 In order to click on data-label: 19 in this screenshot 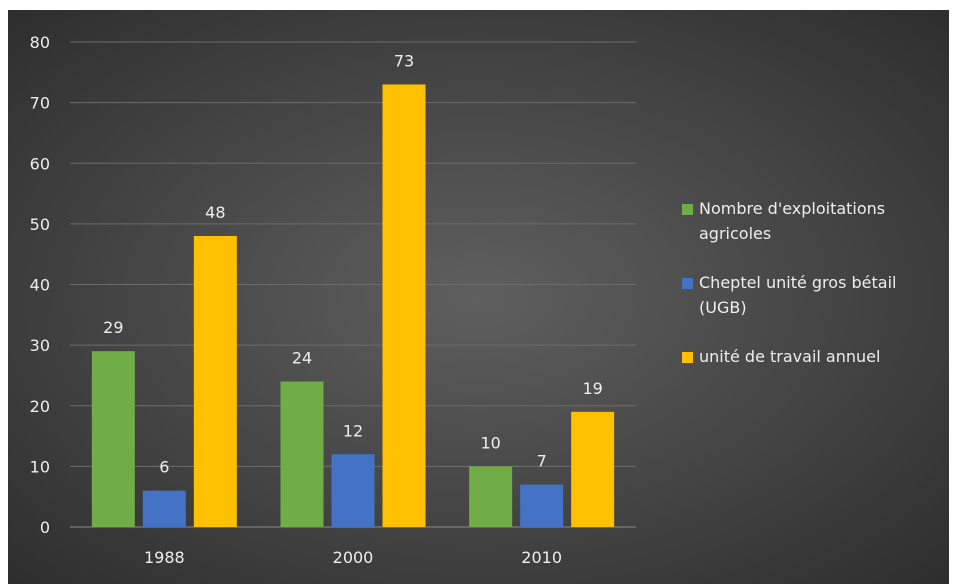, I will do `click(592, 388)`.